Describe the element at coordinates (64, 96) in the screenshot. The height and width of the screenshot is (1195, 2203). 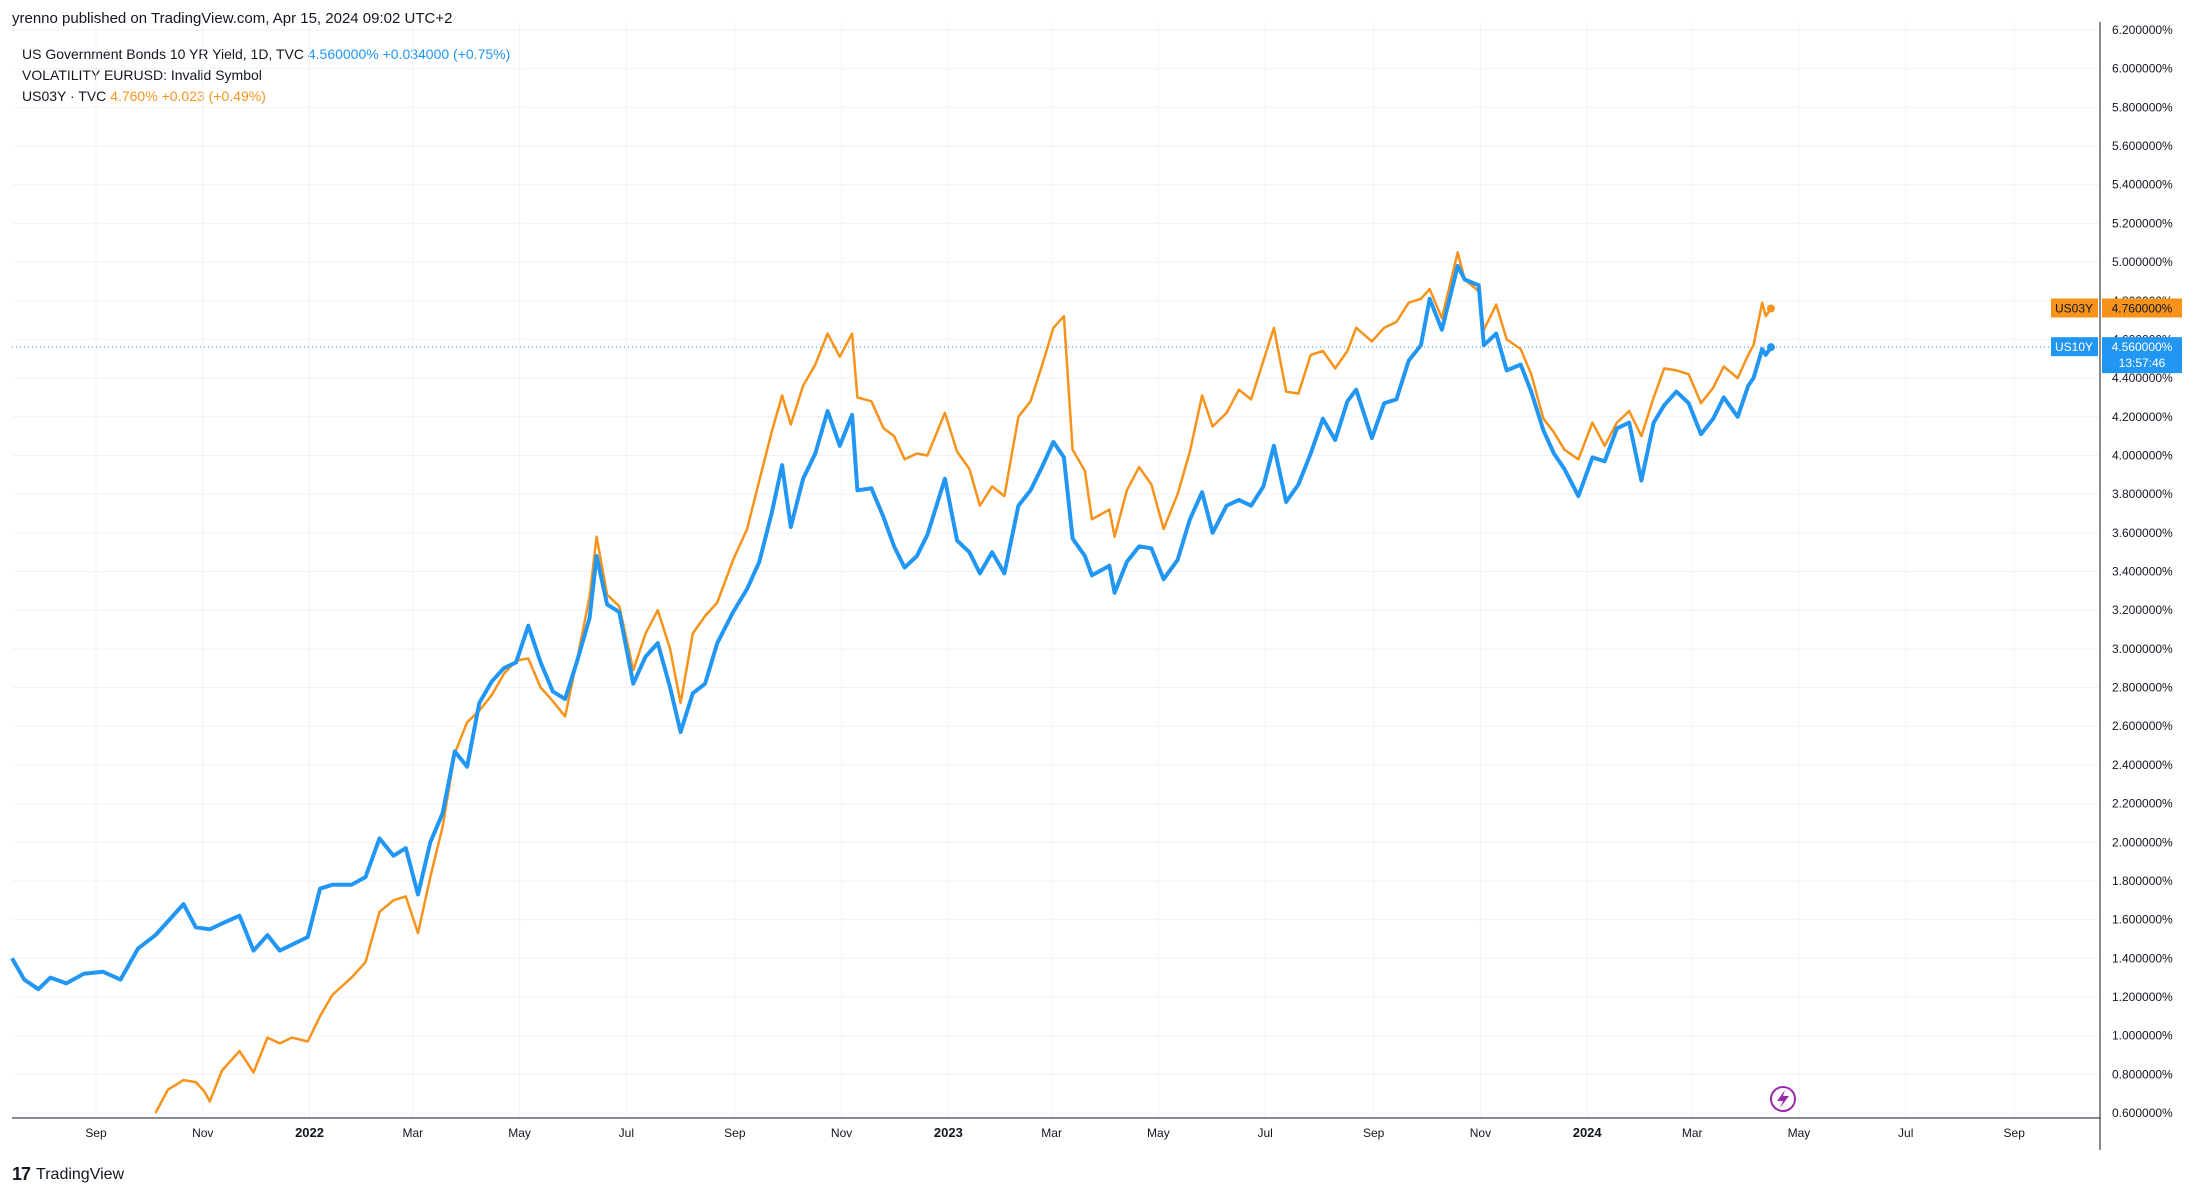
I see `legend-us03y-name: US03Y · TVC` at that location.